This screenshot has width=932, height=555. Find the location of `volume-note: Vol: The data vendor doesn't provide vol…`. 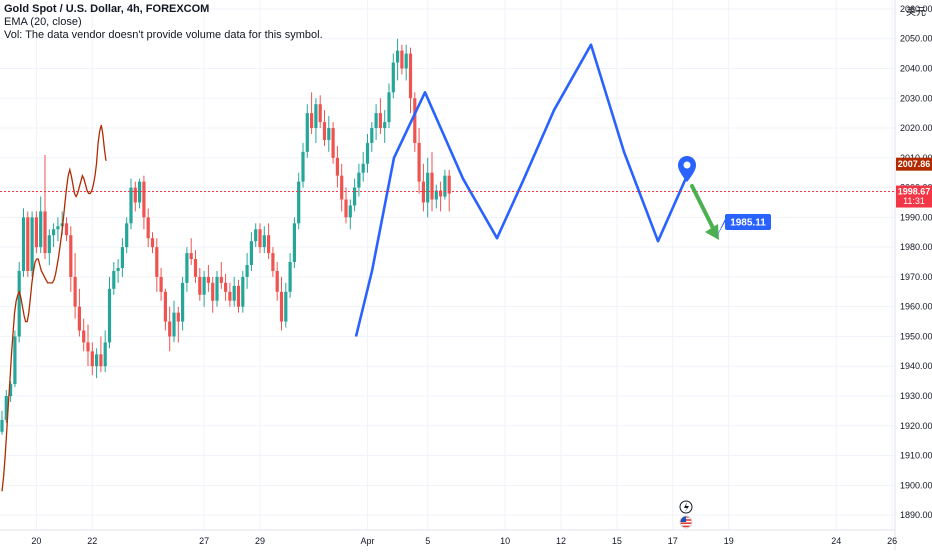

volume-note: Vol: The data vendor doesn't provide vol… is located at coordinates (163, 35).